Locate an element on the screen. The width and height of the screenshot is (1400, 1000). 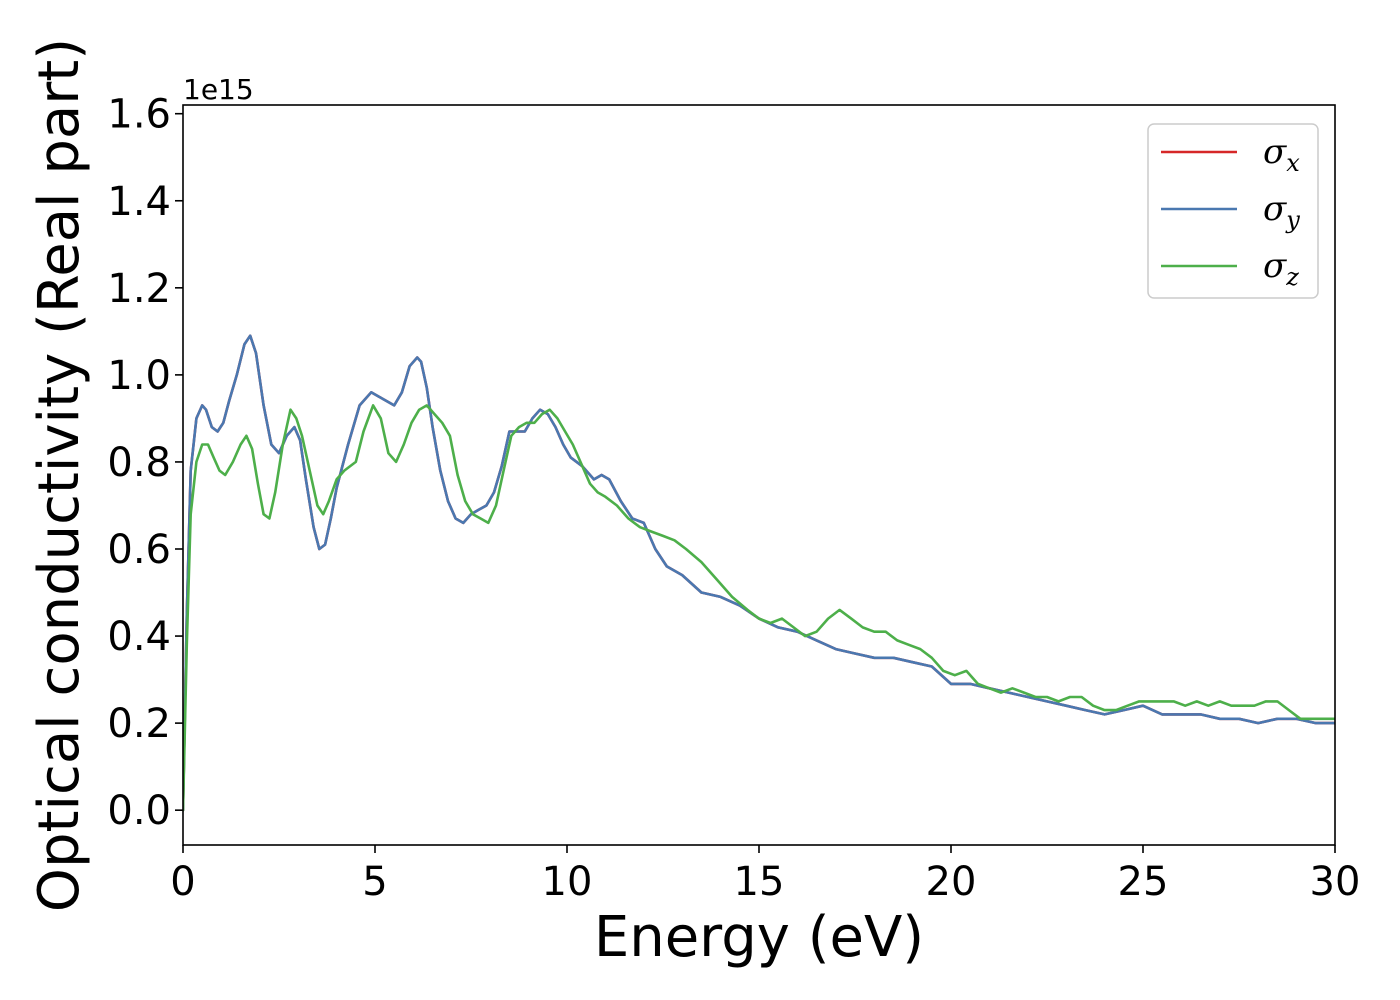
y-tick-label: 1.6 is located at coordinates (139, 115).